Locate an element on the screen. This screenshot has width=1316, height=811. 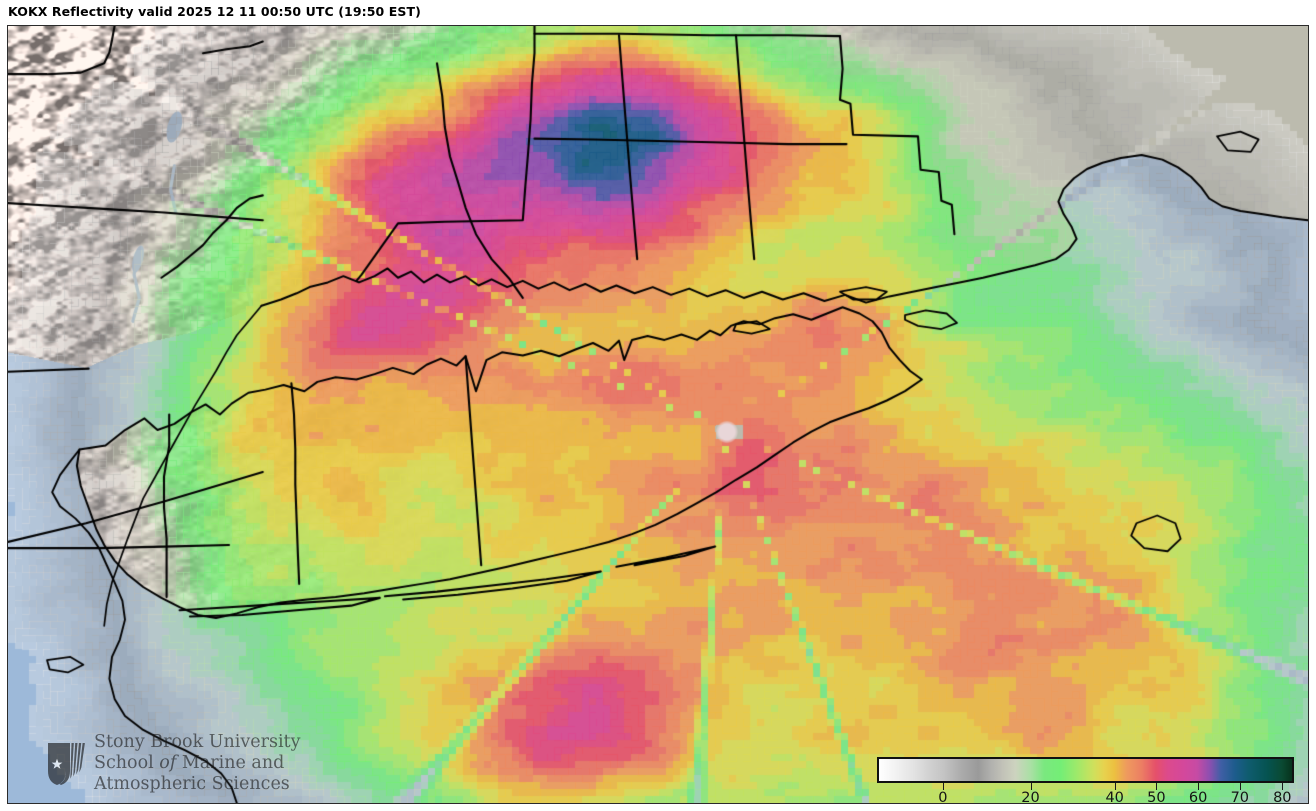
colorbar-tick-label: 20 is located at coordinates (1030, 797).